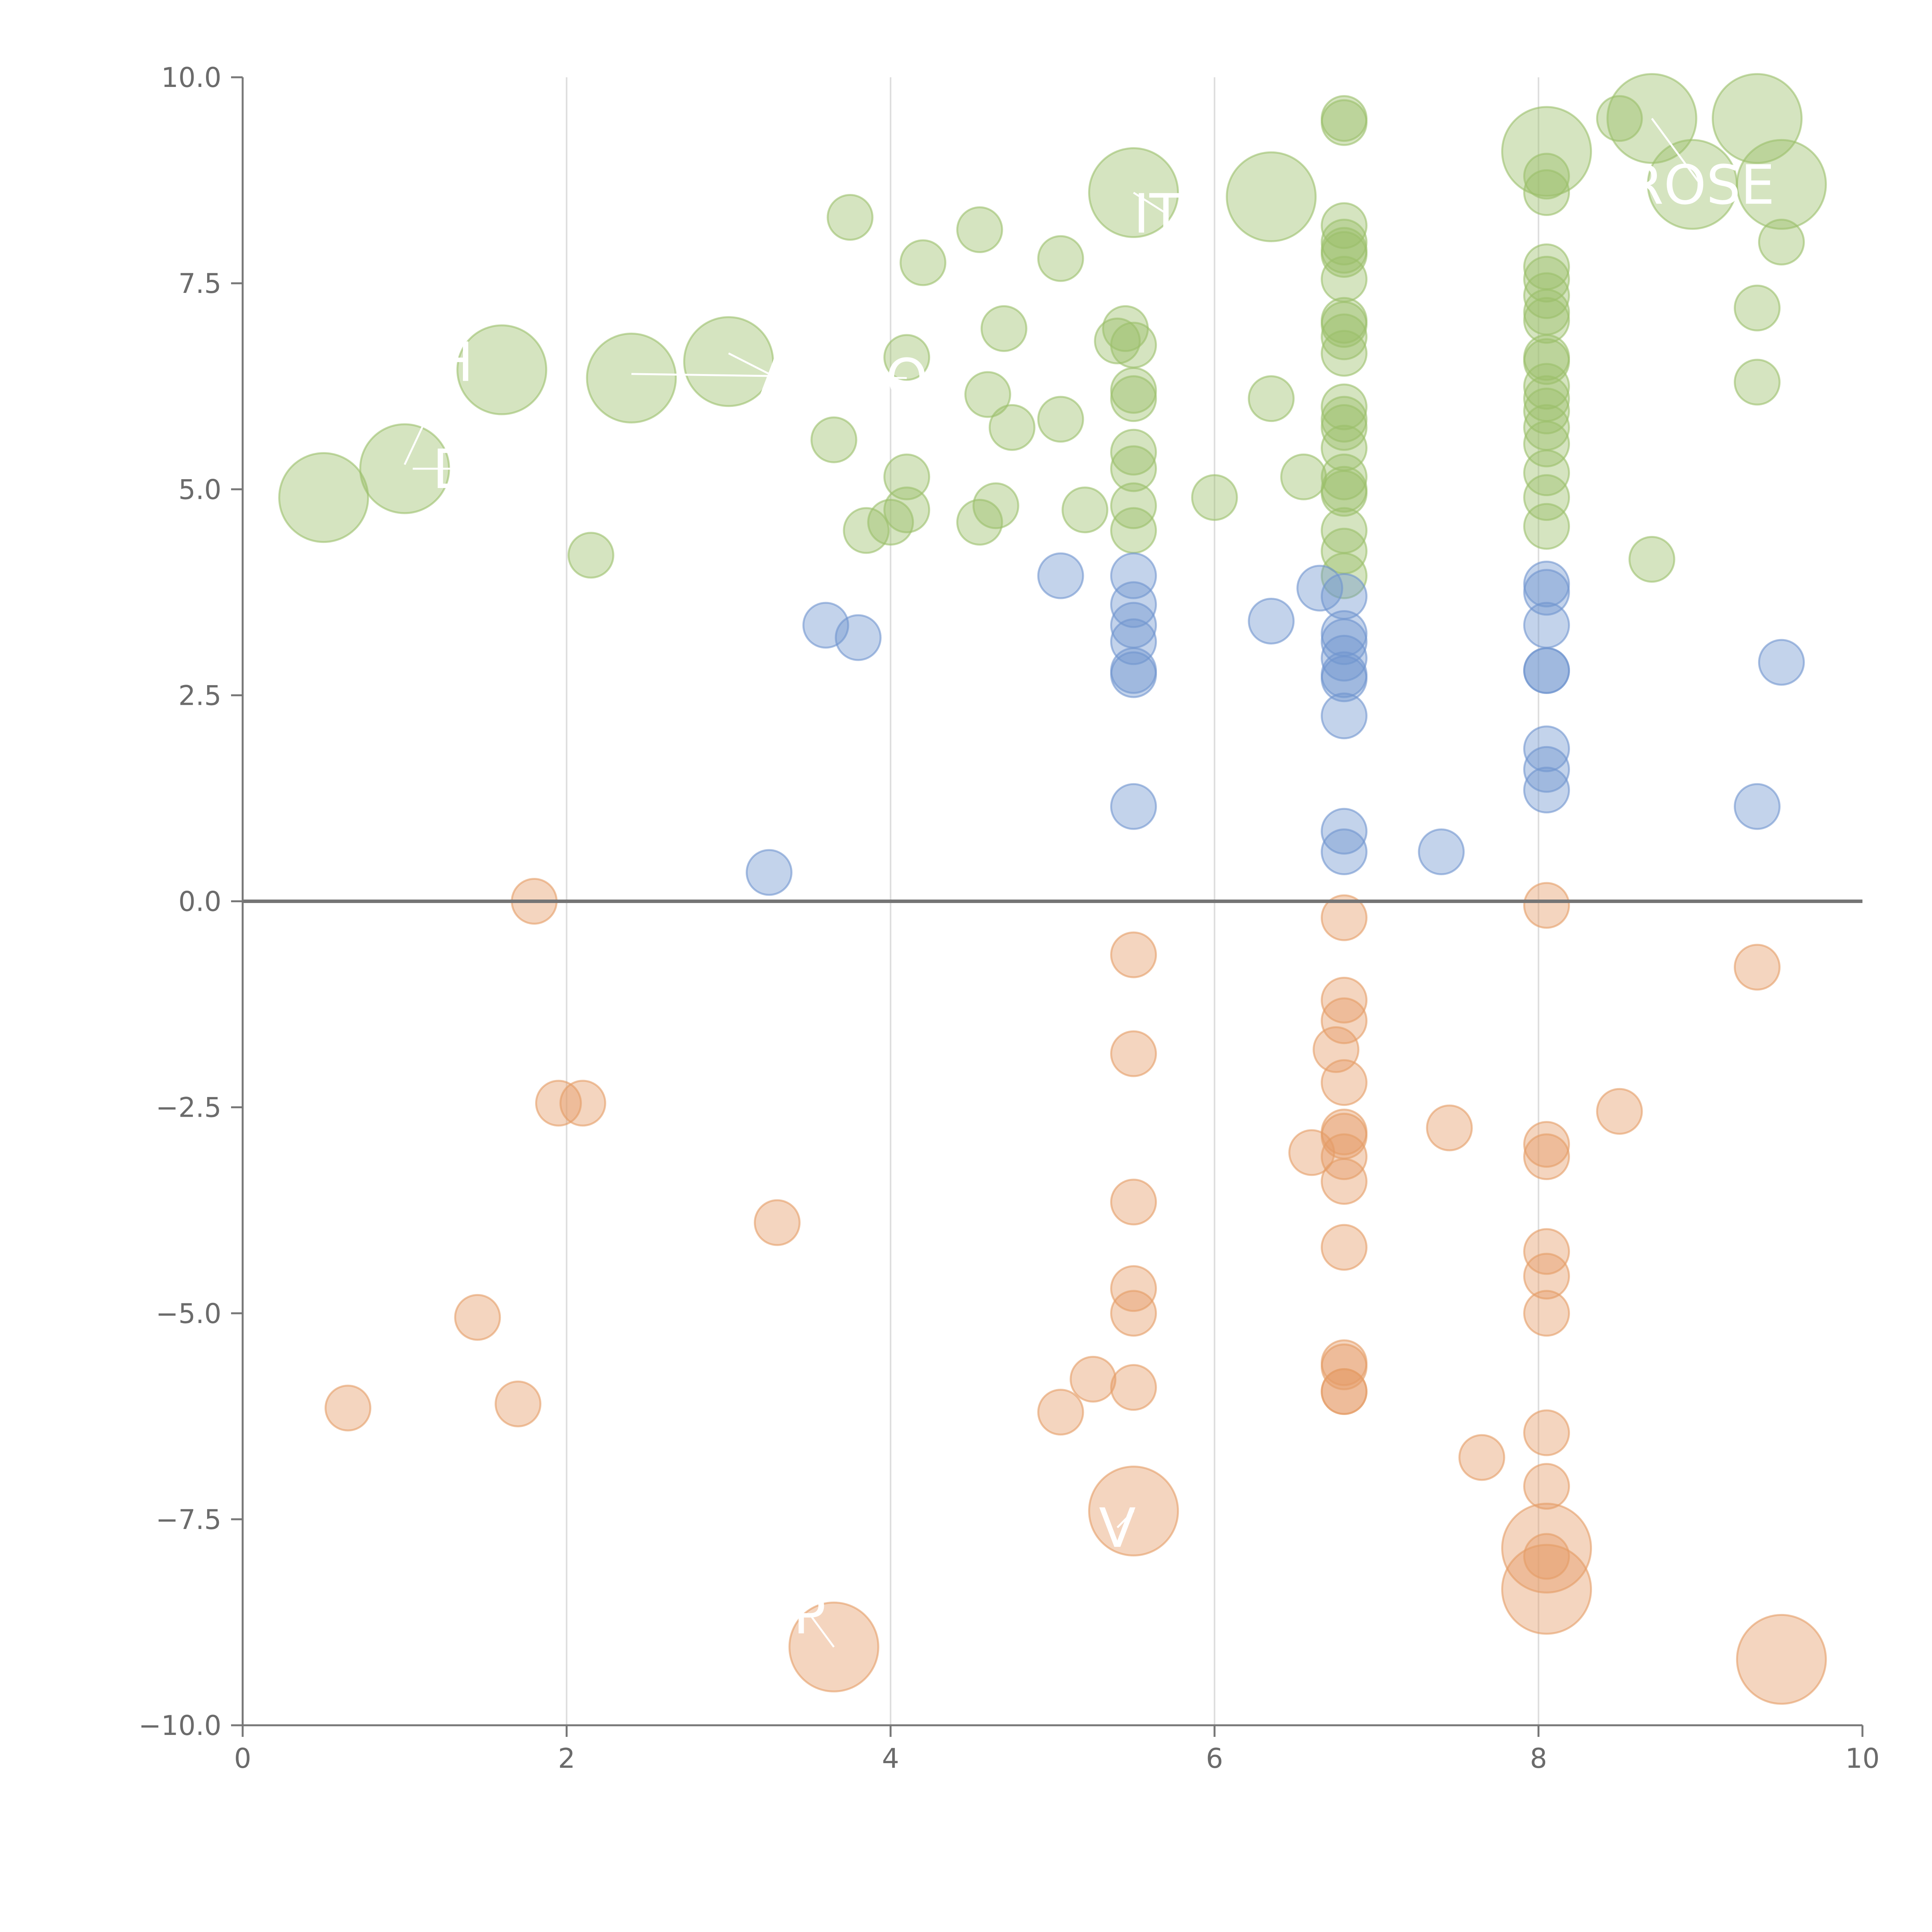 The width and height of the screenshot is (1932, 1932). I want to click on annotation-label: P, so click(809, 1614).